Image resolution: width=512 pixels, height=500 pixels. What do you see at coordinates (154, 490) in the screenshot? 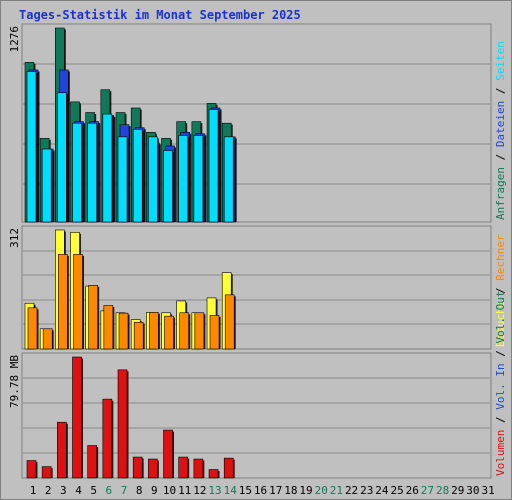
I see `day-label-9: 9` at bounding box center [154, 490].